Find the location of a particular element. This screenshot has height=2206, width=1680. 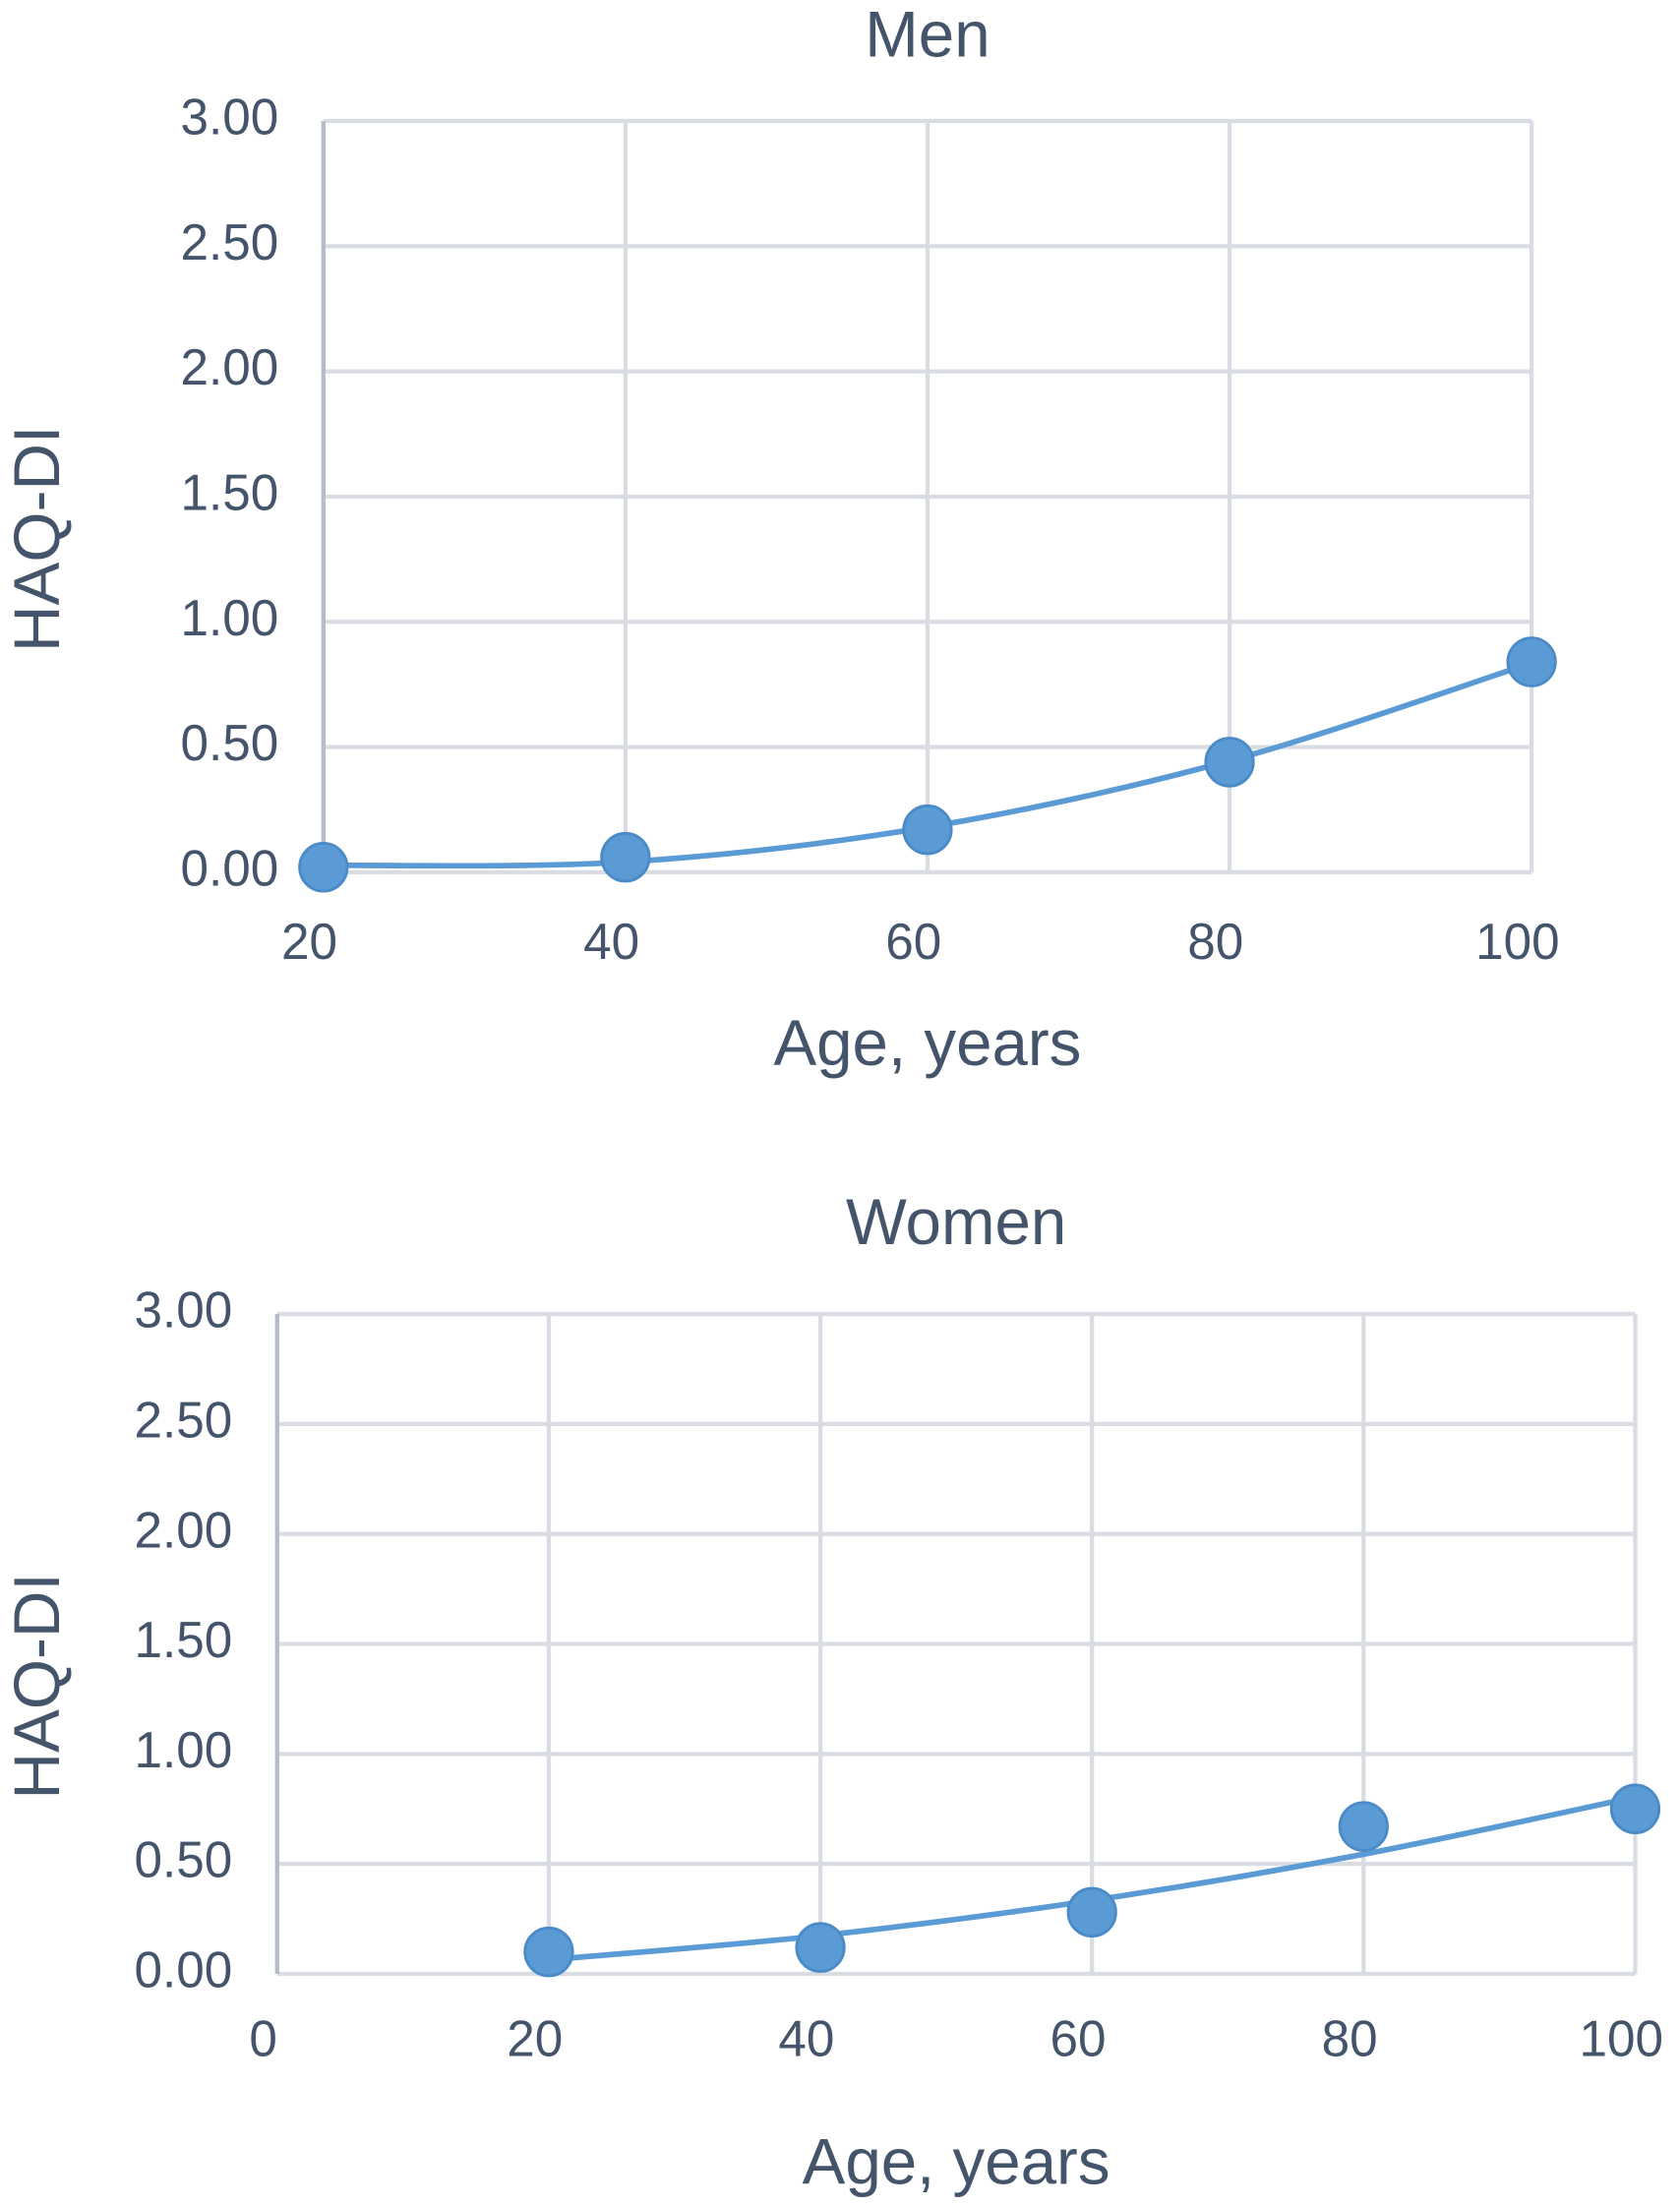

chart-title: Women is located at coordinates (956, 1222).